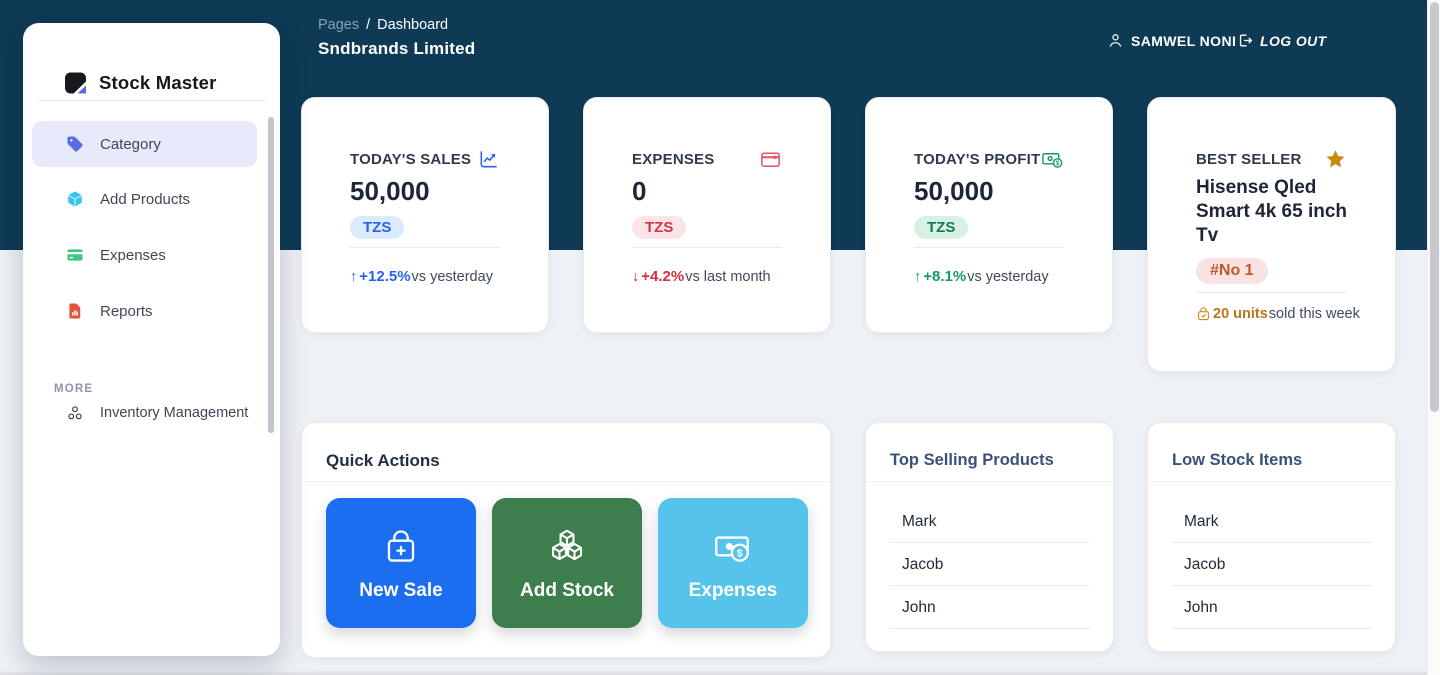  Describe the element at coordinates (733, 548) in the screenshot. I see `banknote-icon: $` at that location.